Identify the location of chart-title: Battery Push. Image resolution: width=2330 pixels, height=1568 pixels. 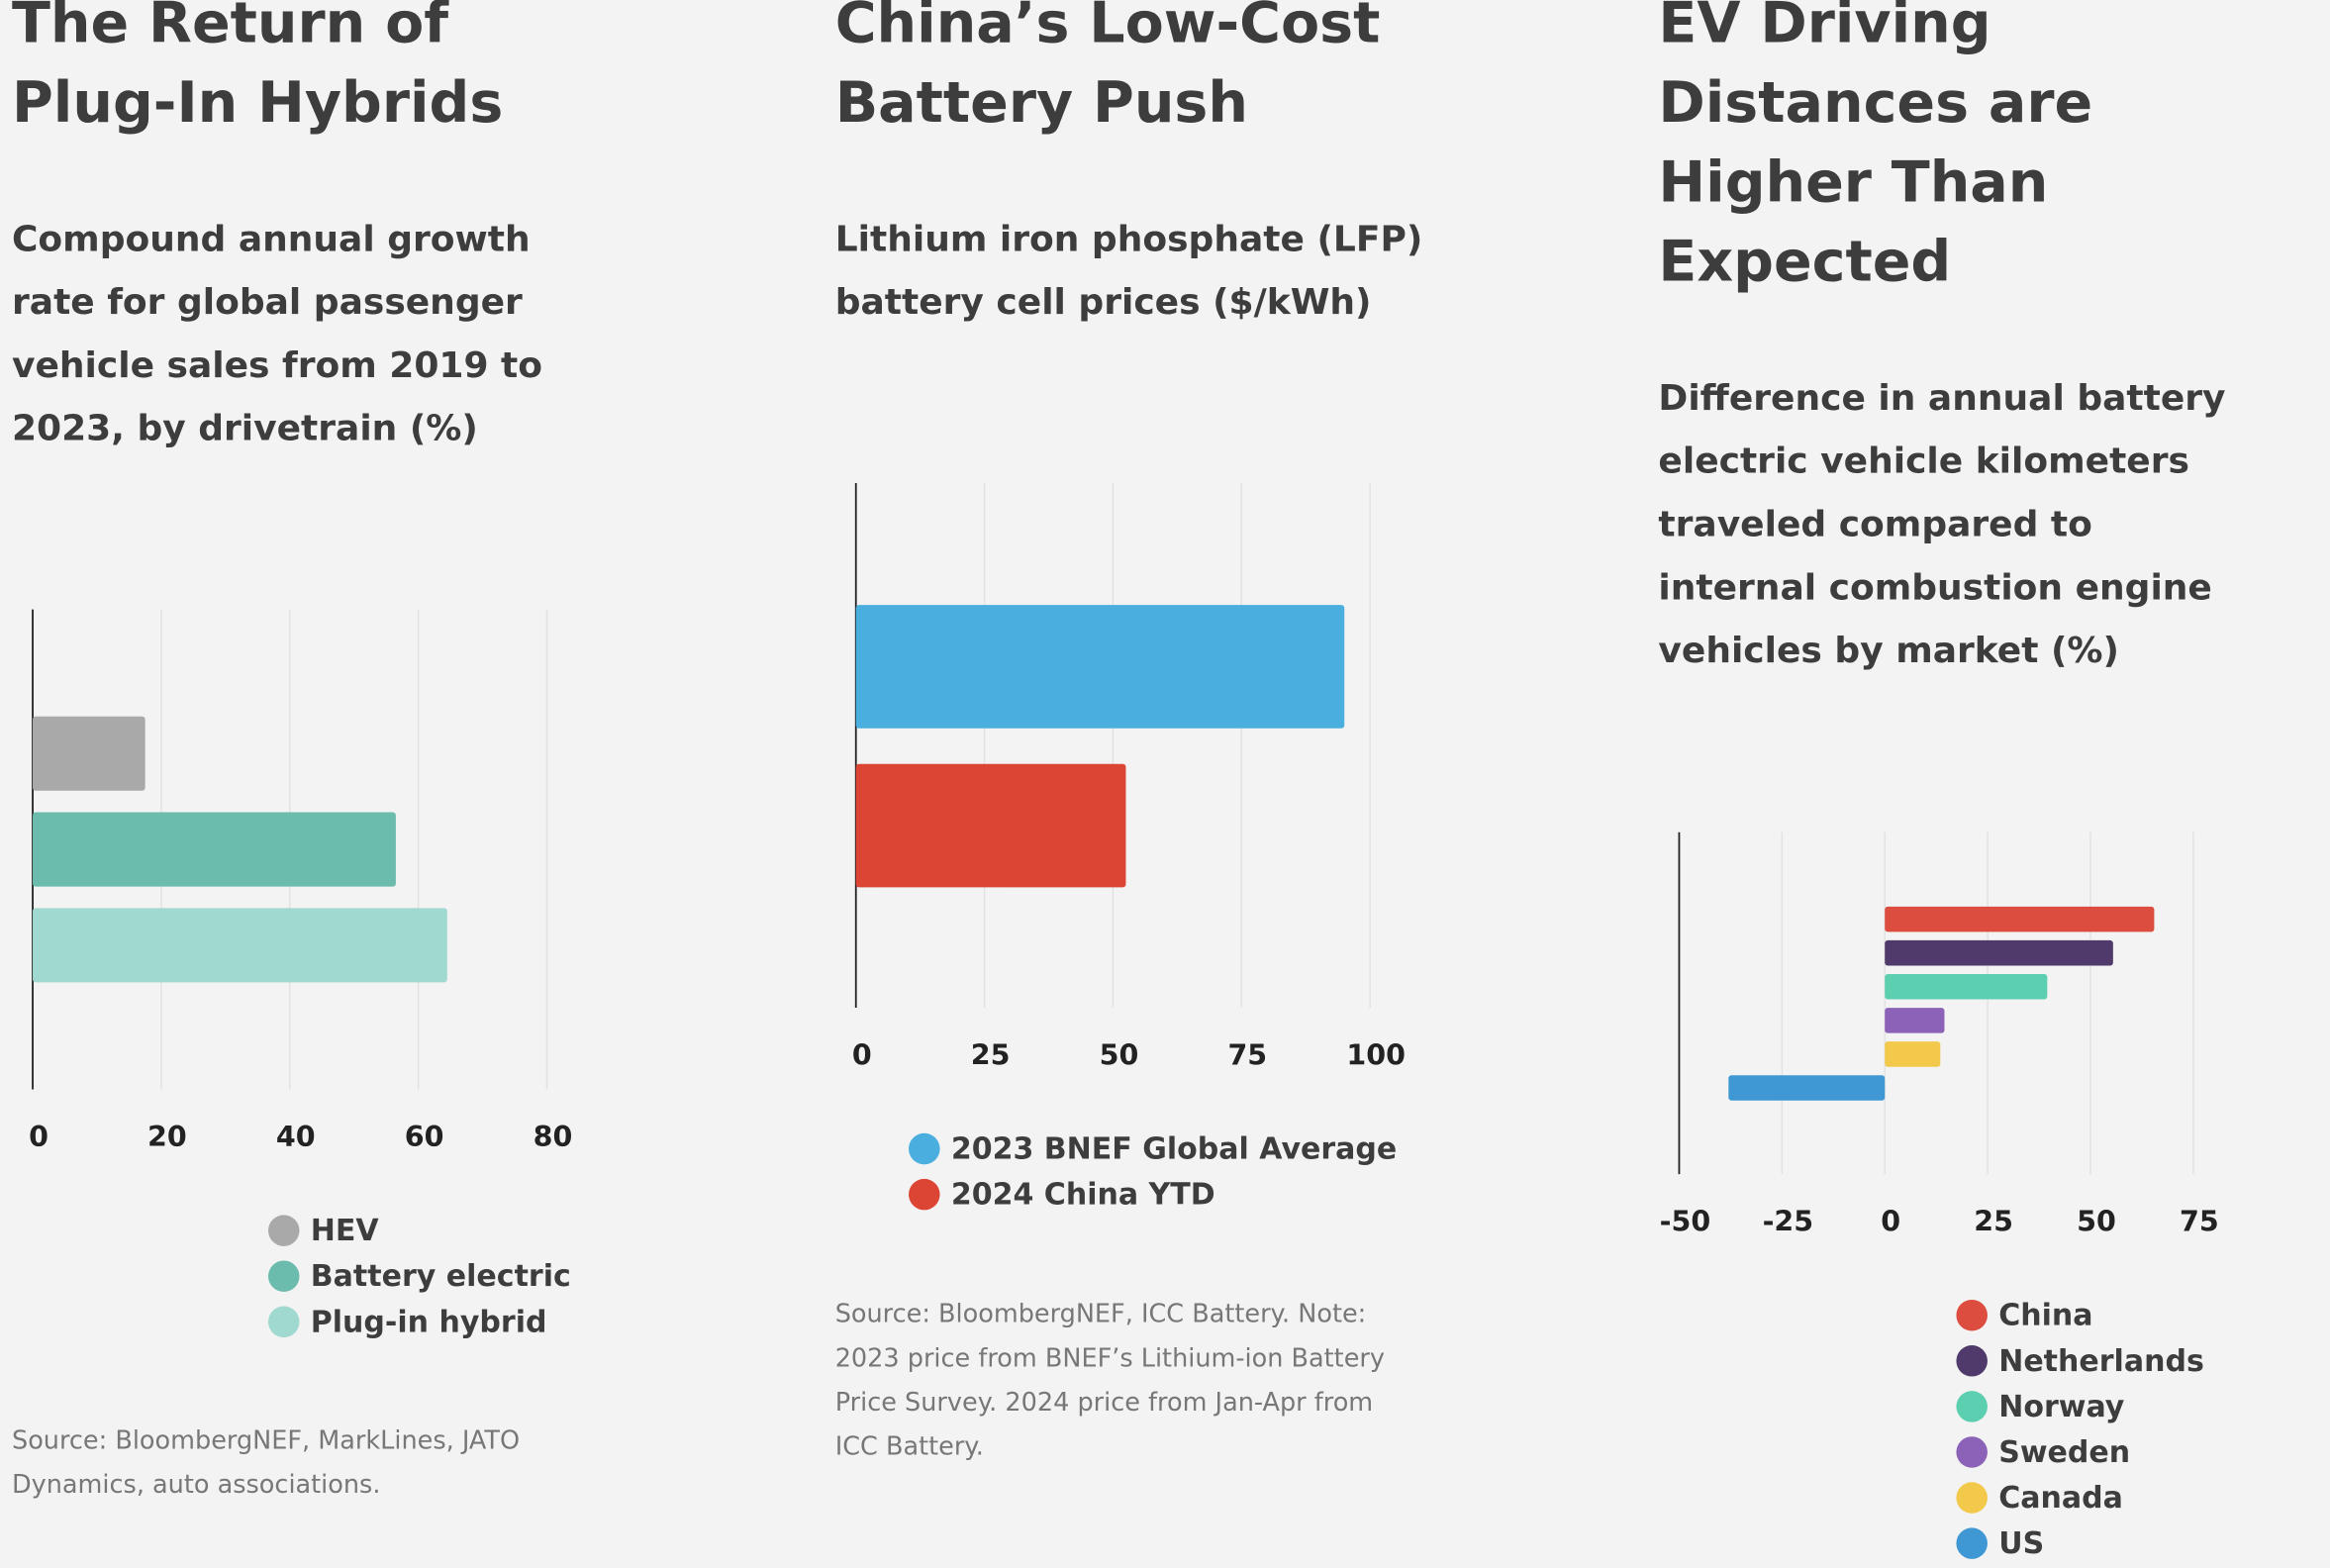
(1042, 103).